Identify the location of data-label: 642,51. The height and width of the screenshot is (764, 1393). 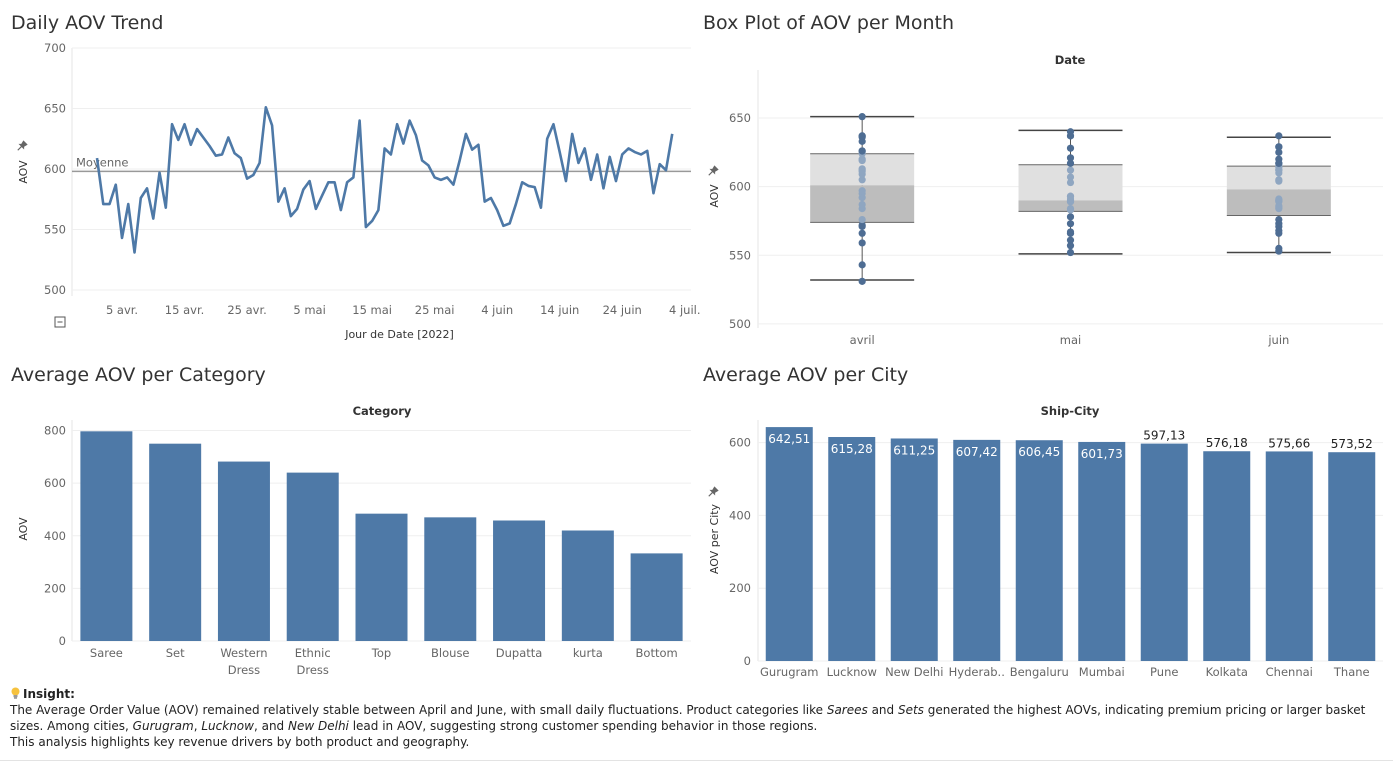
(789, 439).